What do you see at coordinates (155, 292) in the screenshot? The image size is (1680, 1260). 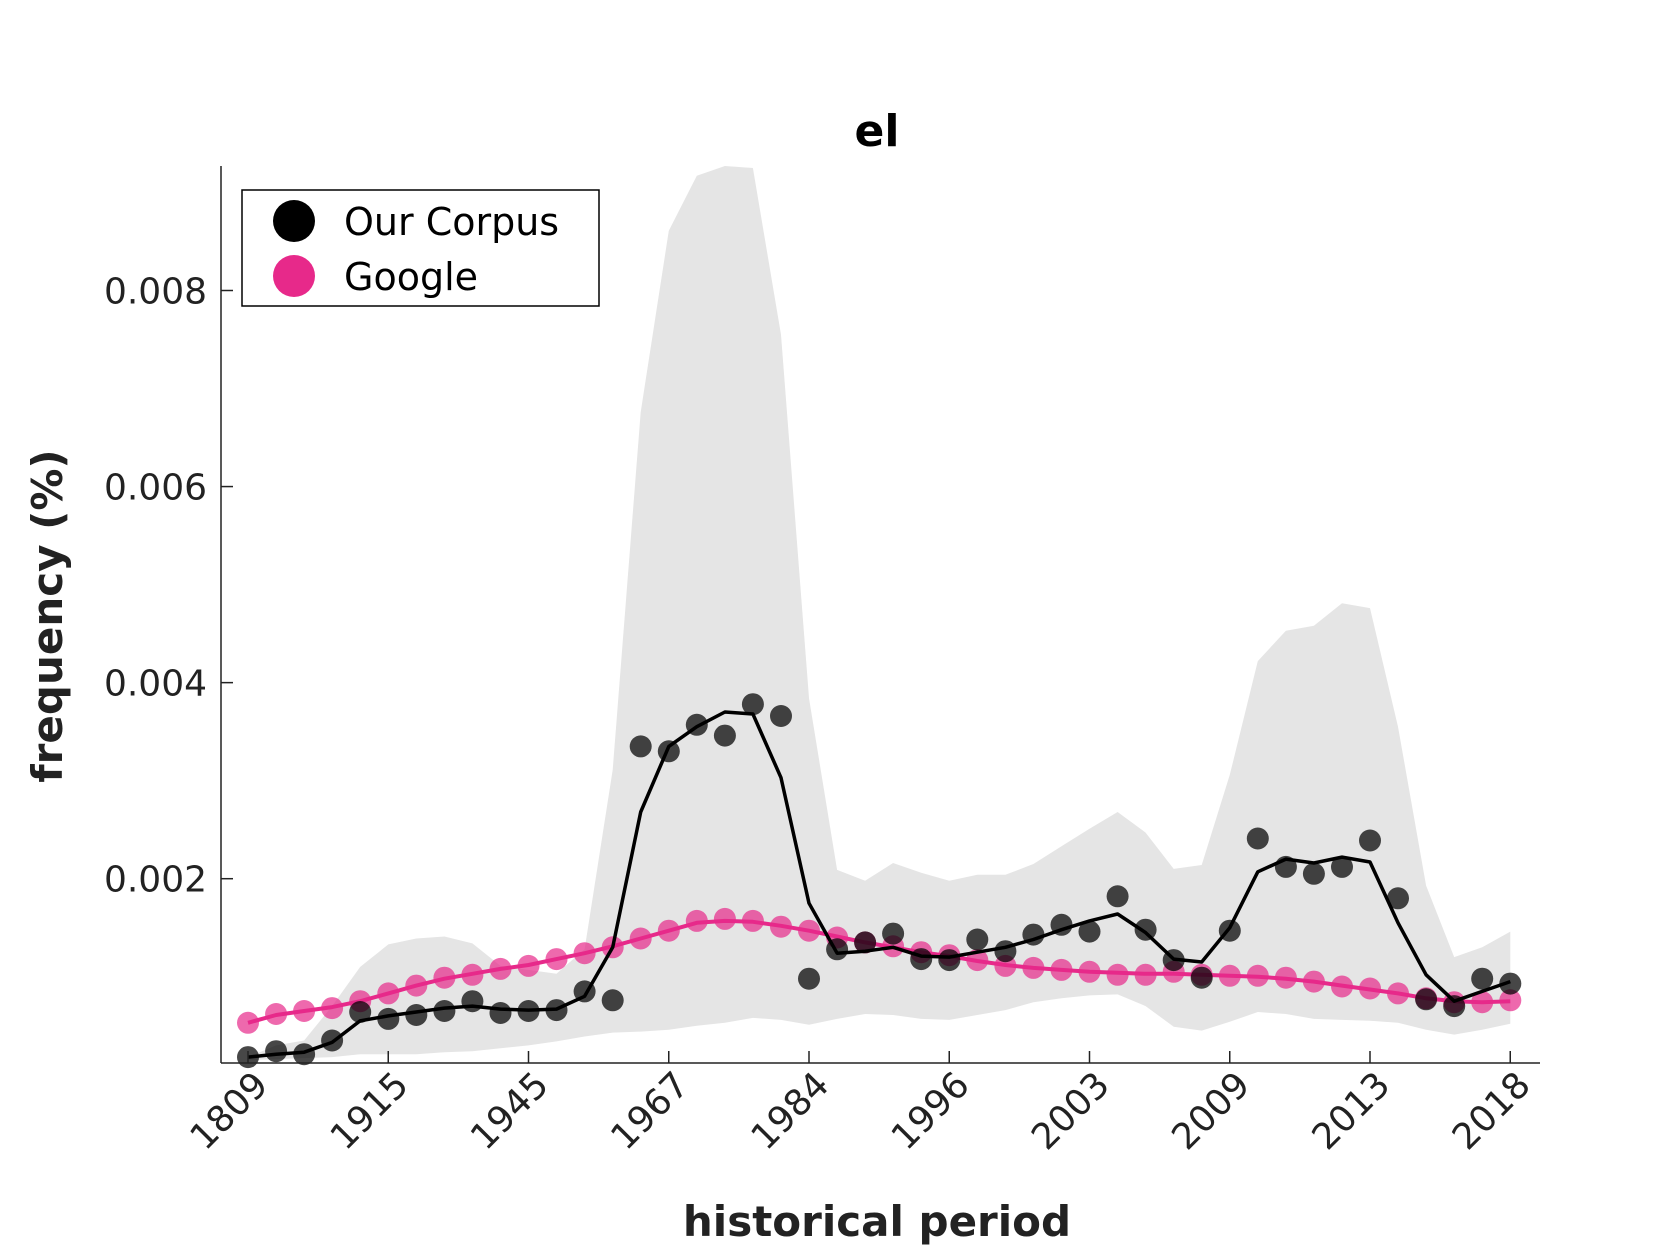 I see `y-tick-label: 0.008` at bounding box center [155, 292].